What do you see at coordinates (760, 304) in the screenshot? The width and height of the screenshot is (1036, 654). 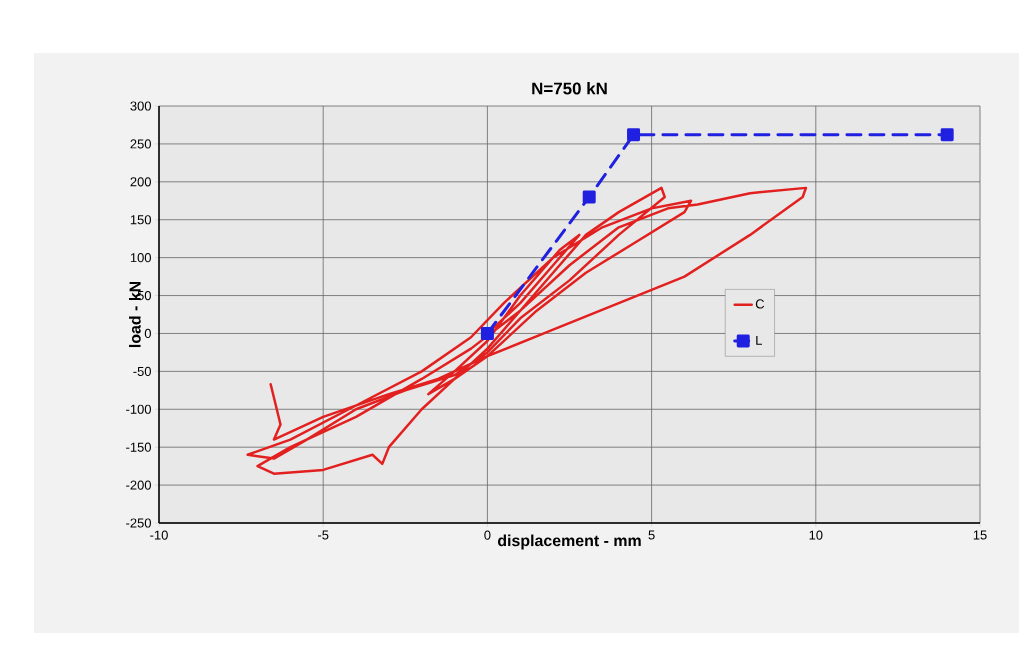 I see `legend-label: C` at bounding box center [760, 304].